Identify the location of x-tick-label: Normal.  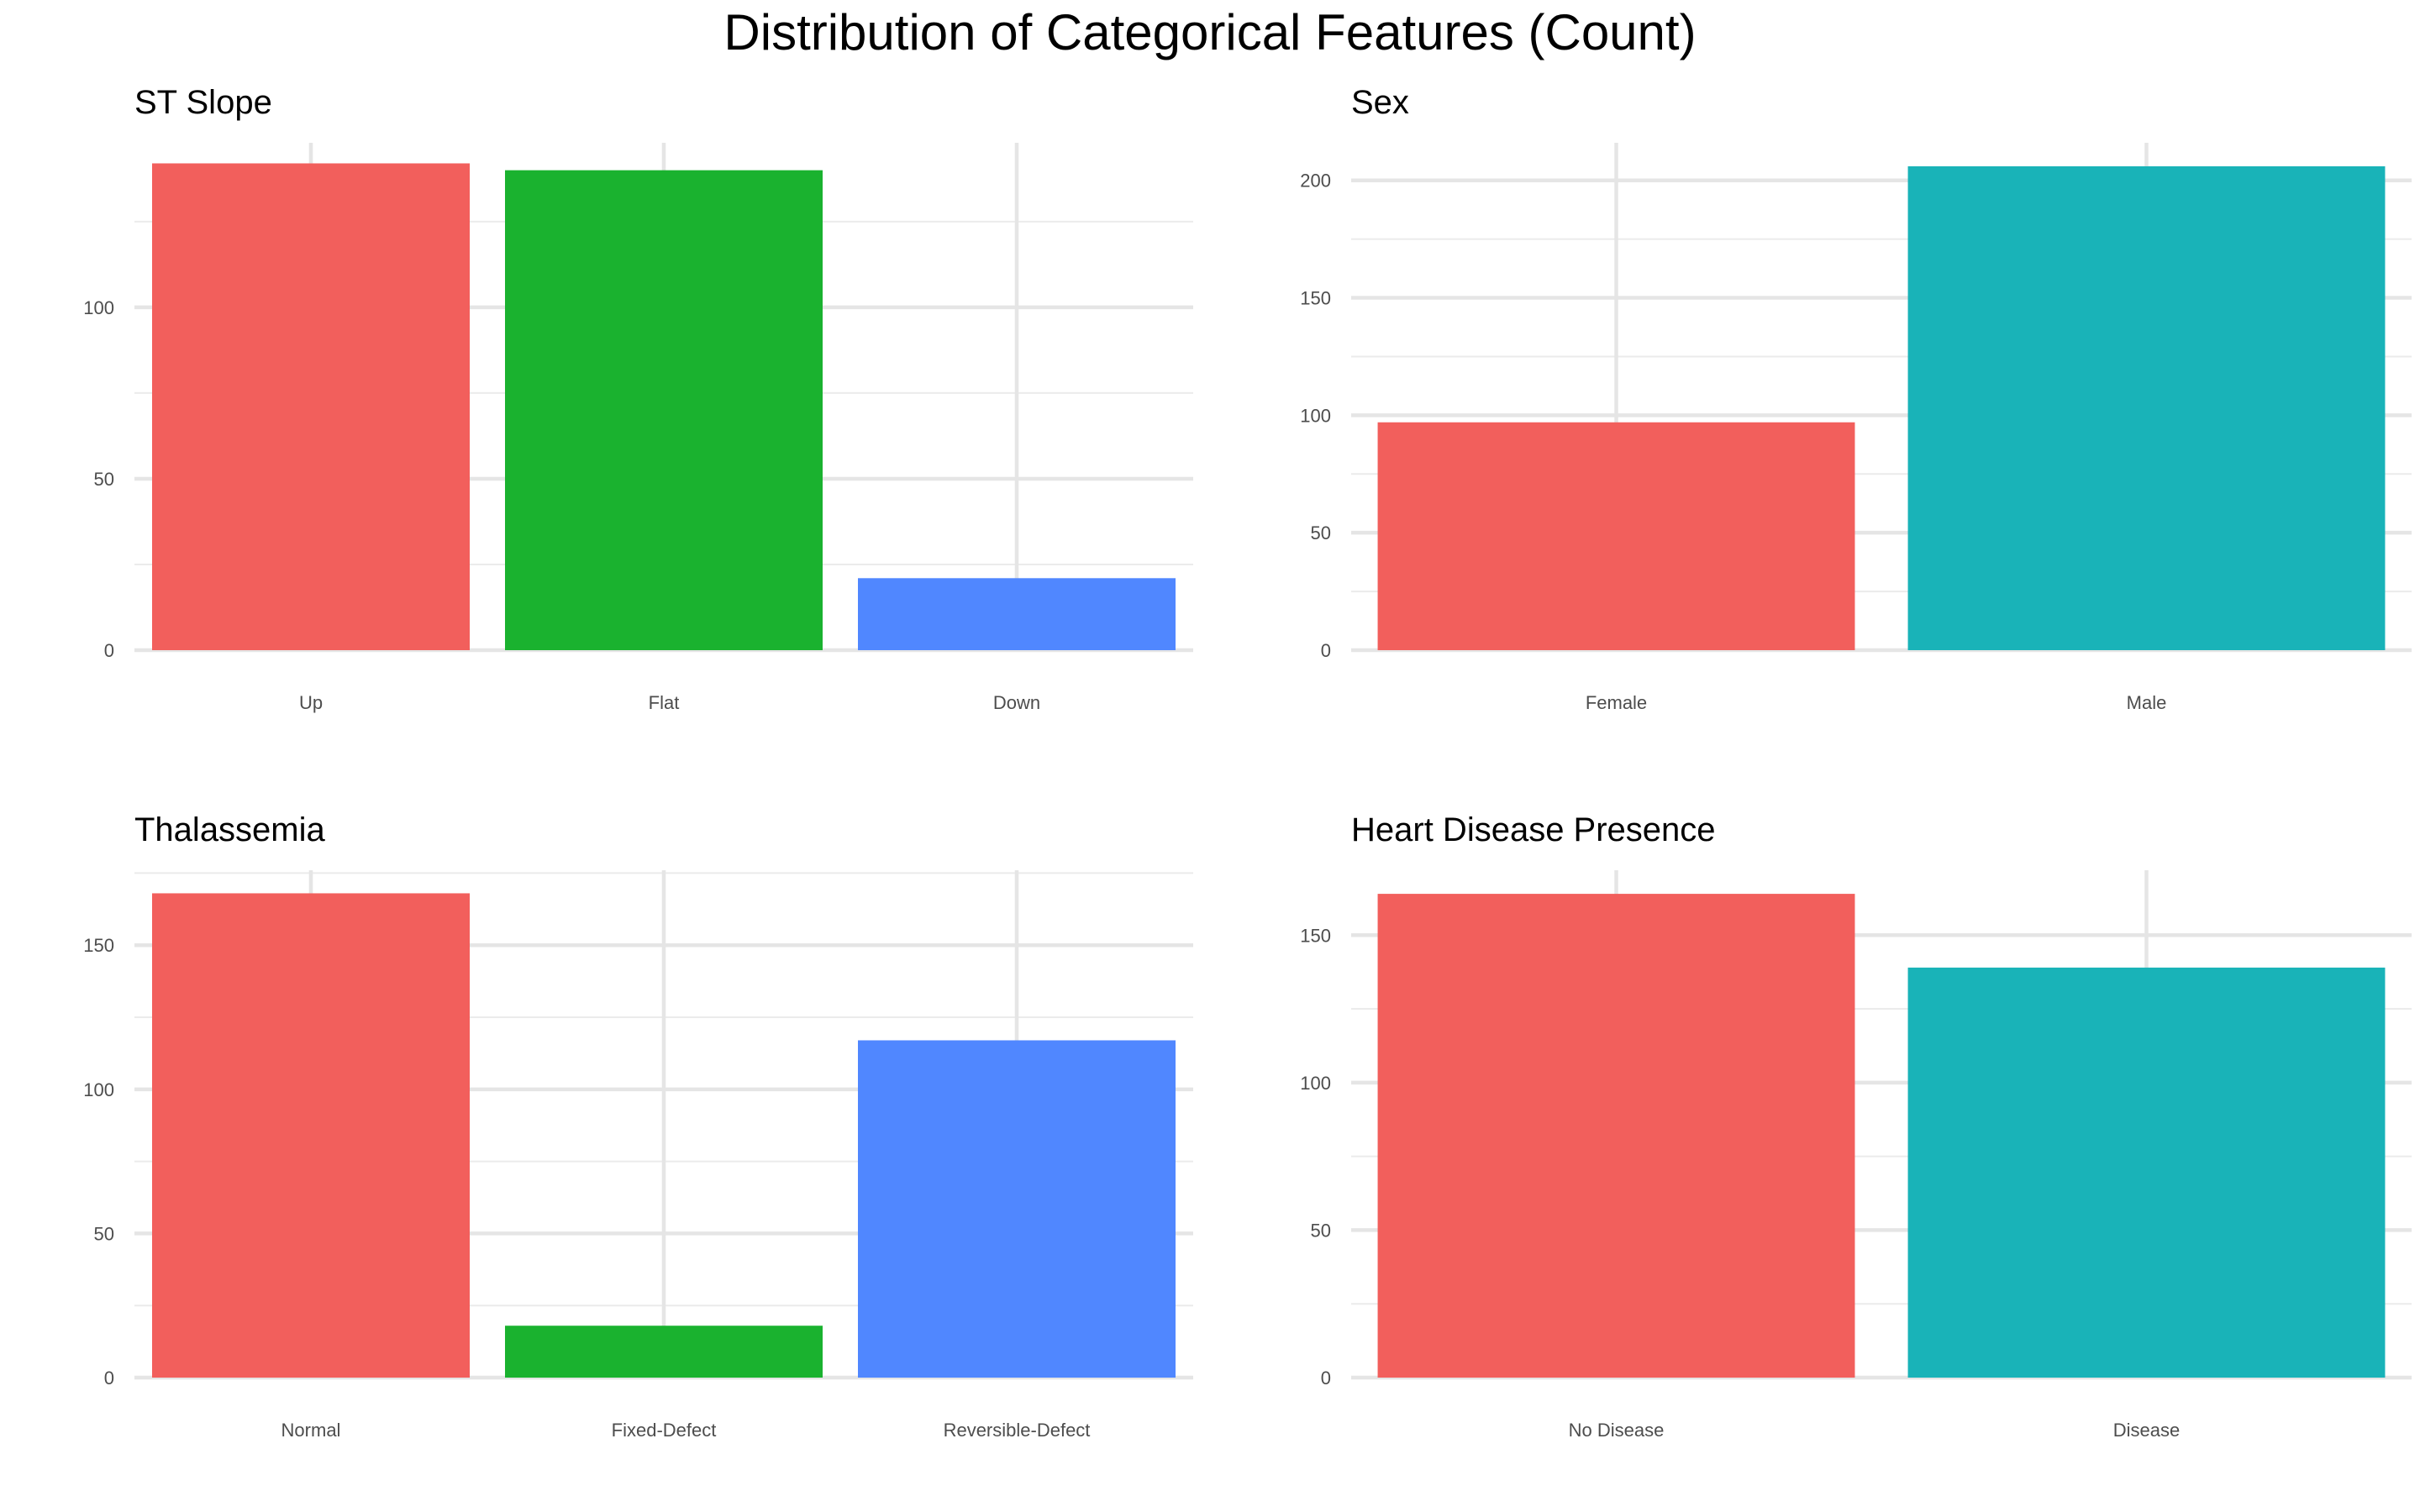
(311, 1430).